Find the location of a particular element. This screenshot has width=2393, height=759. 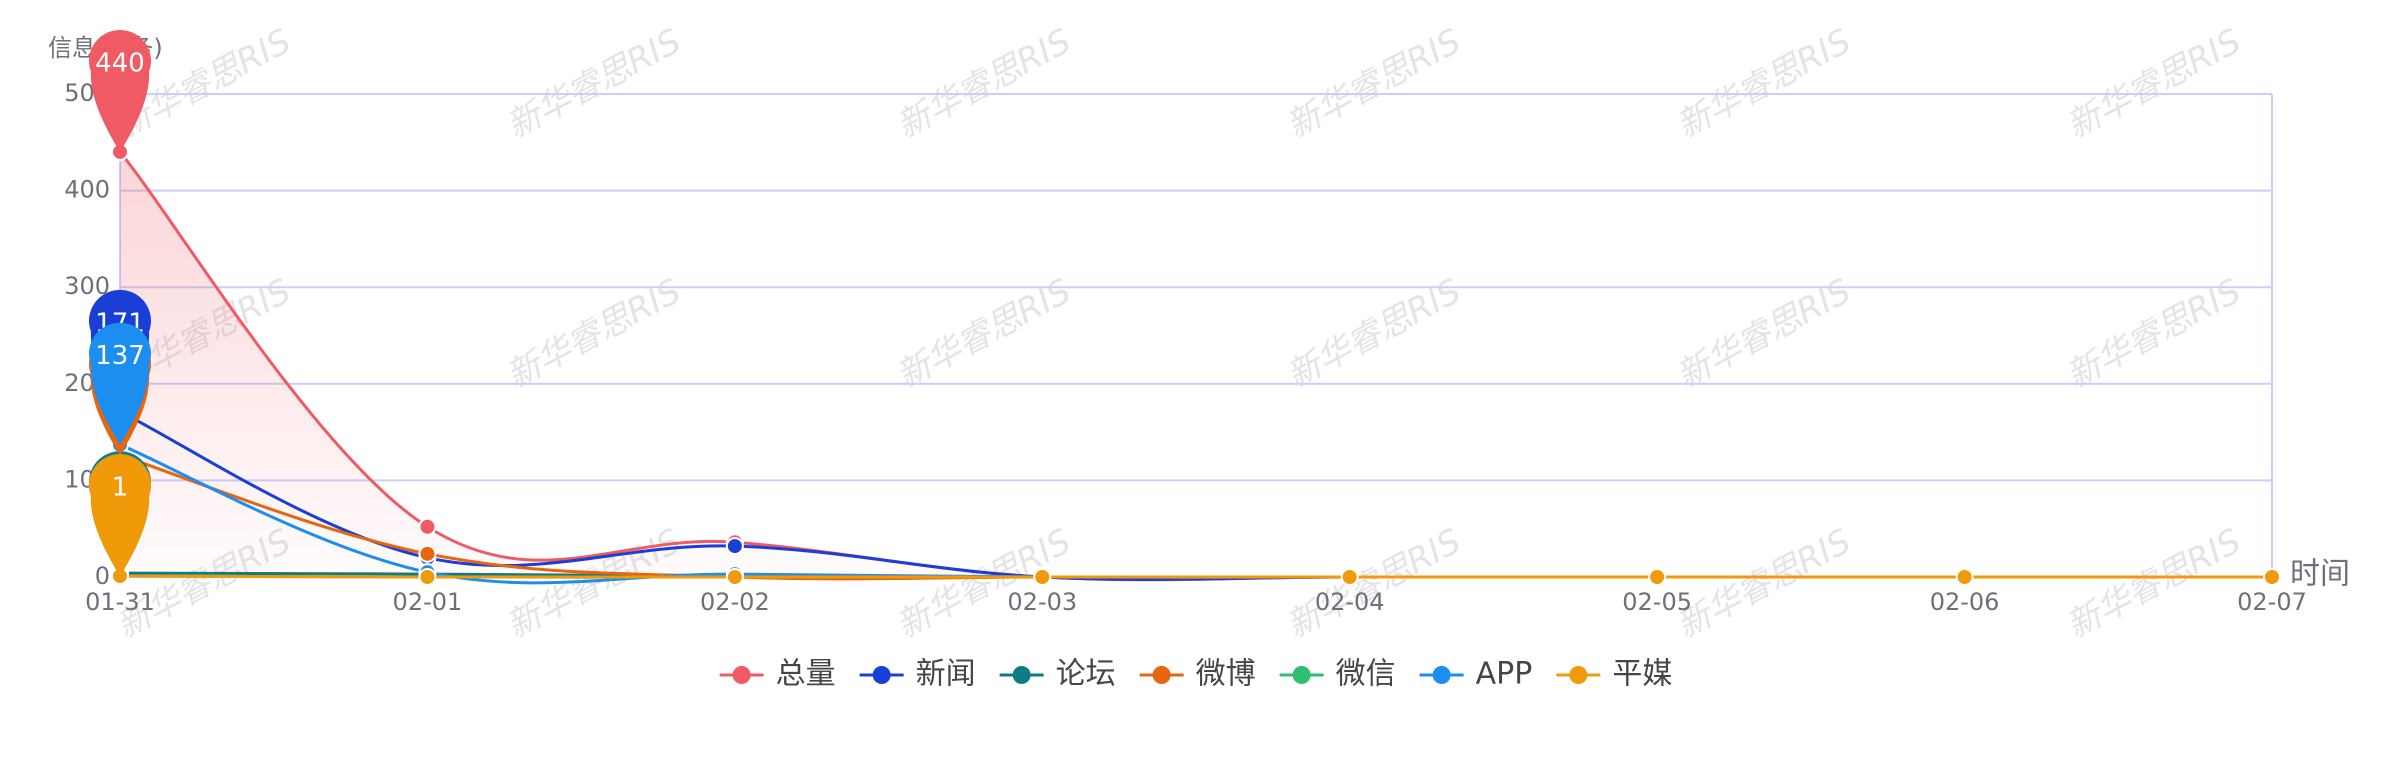

x-tick-label: 02-06 is located at coordinates (1965, 602).